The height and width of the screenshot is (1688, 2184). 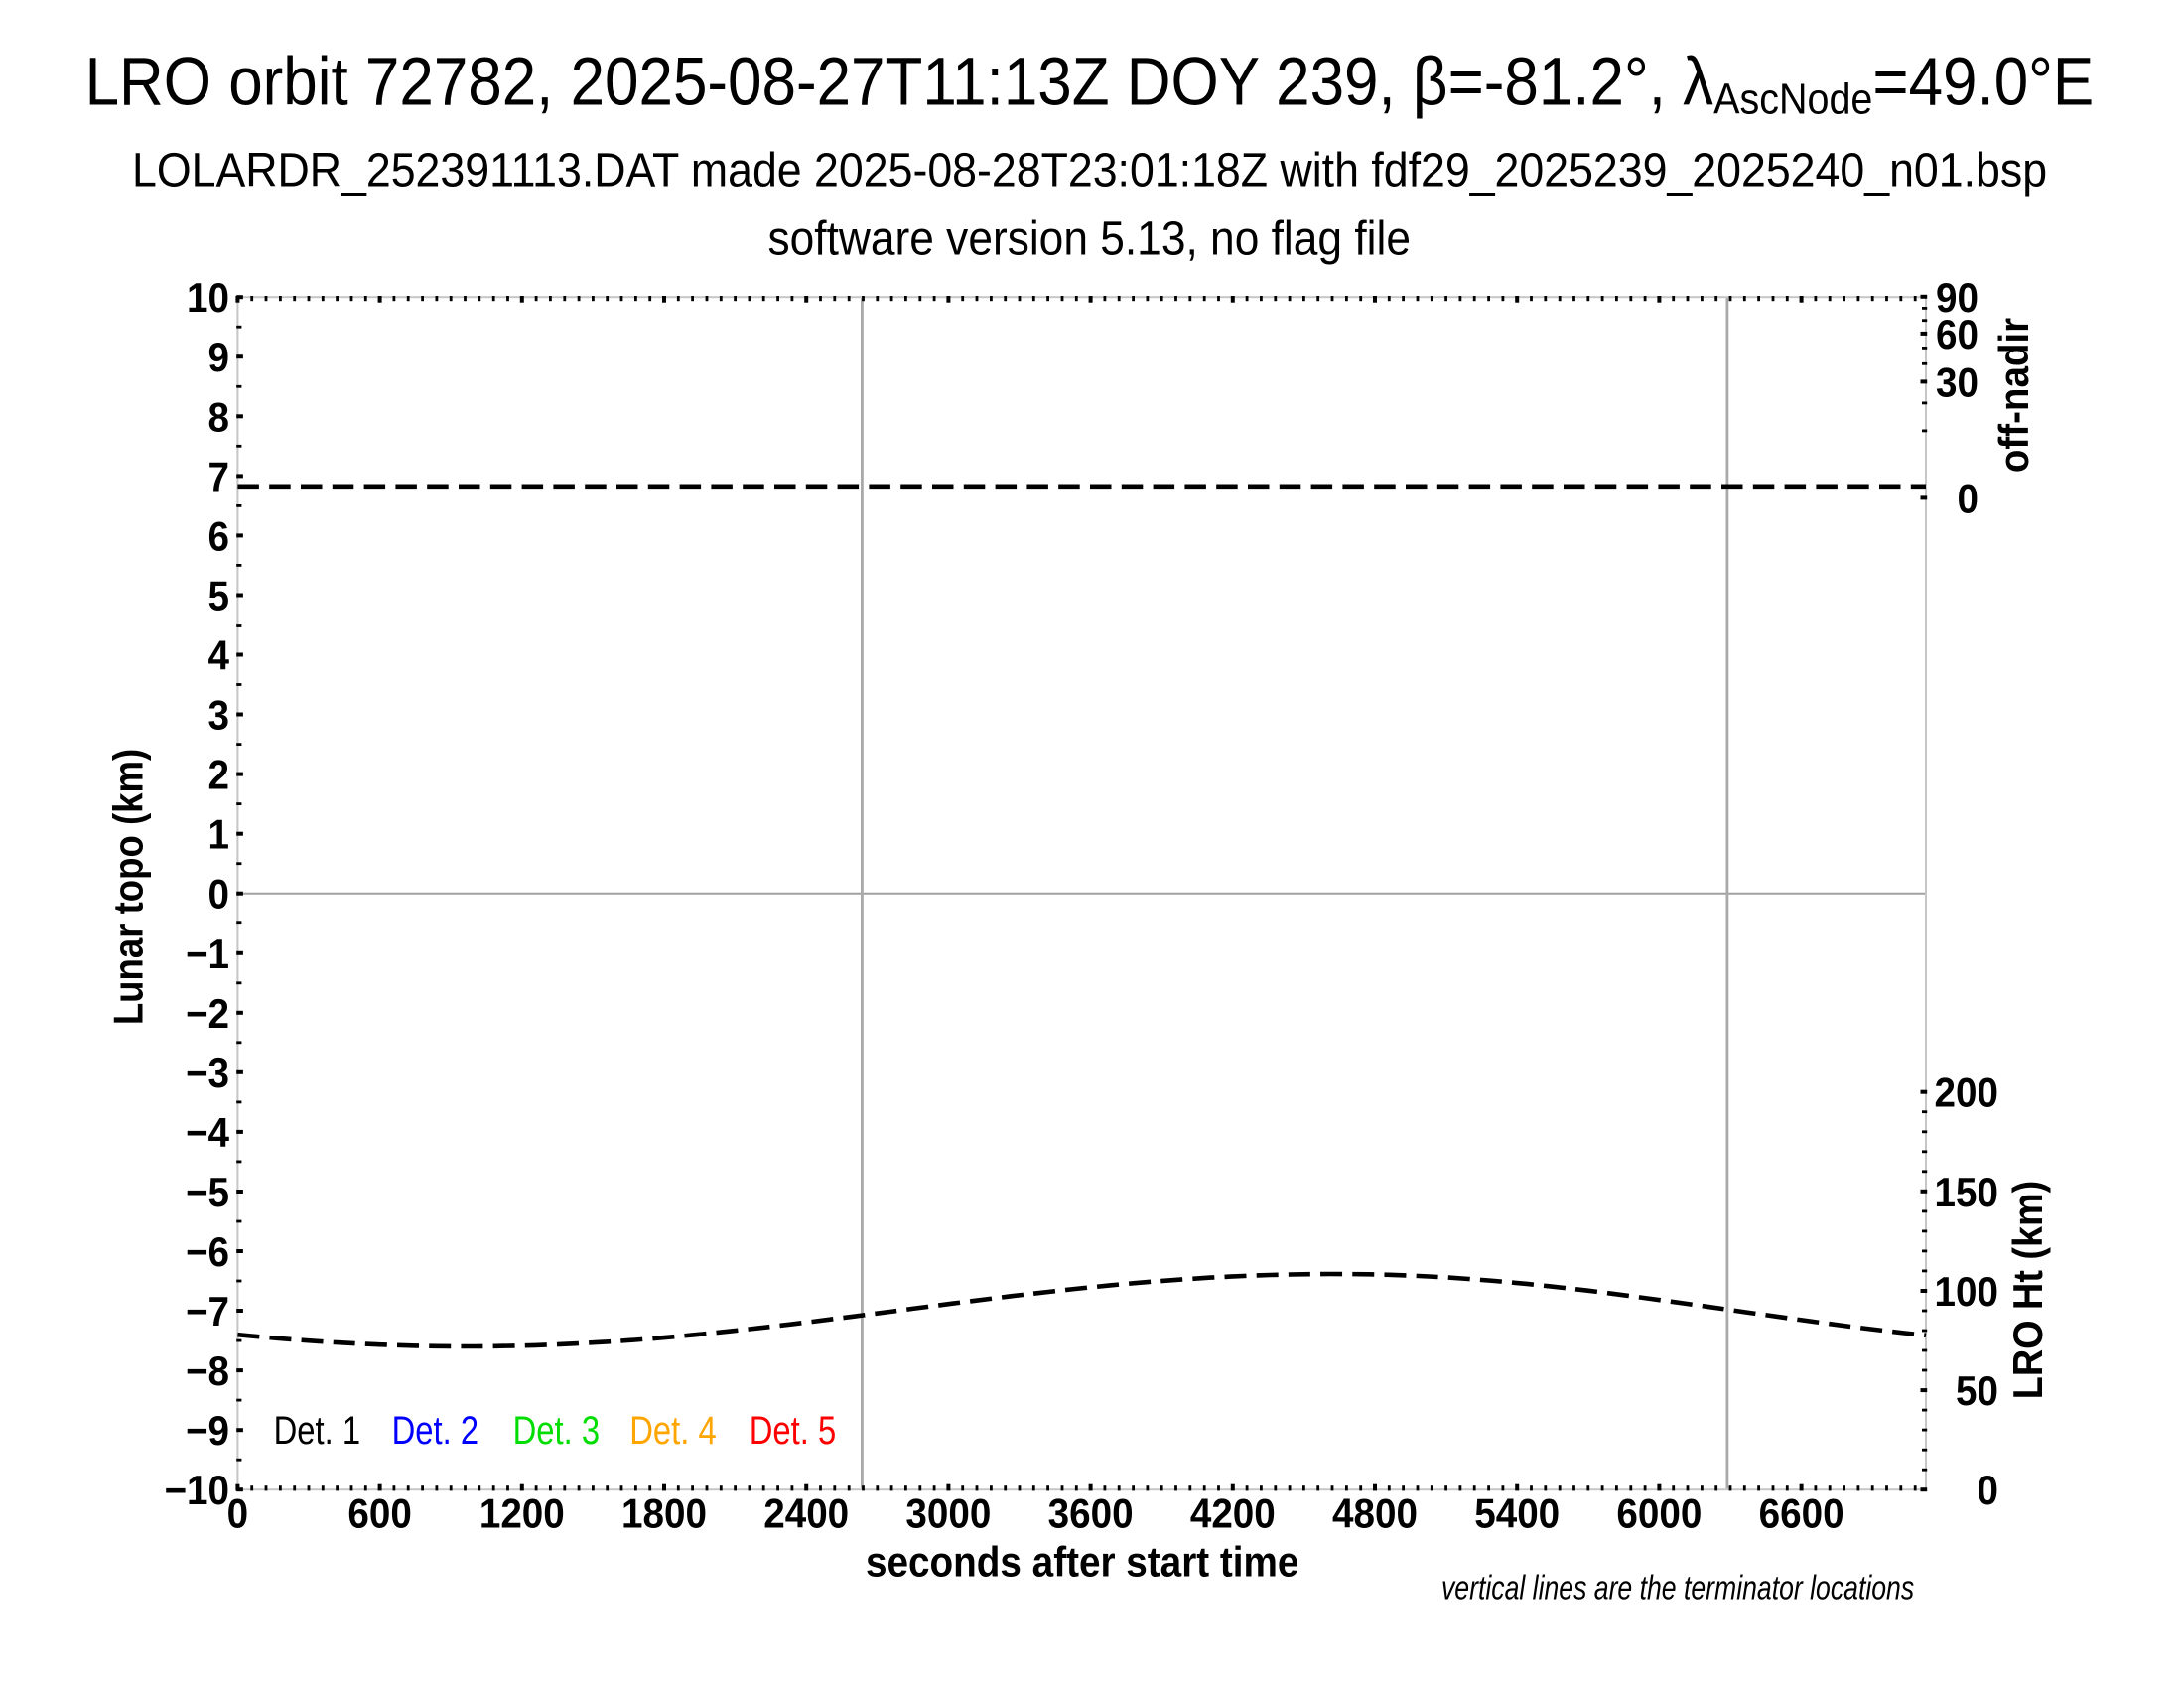 What do you see at coordinates (207, 953) in the screenshot?
I see `svg-text: −1` at bounding box center [207, 953].